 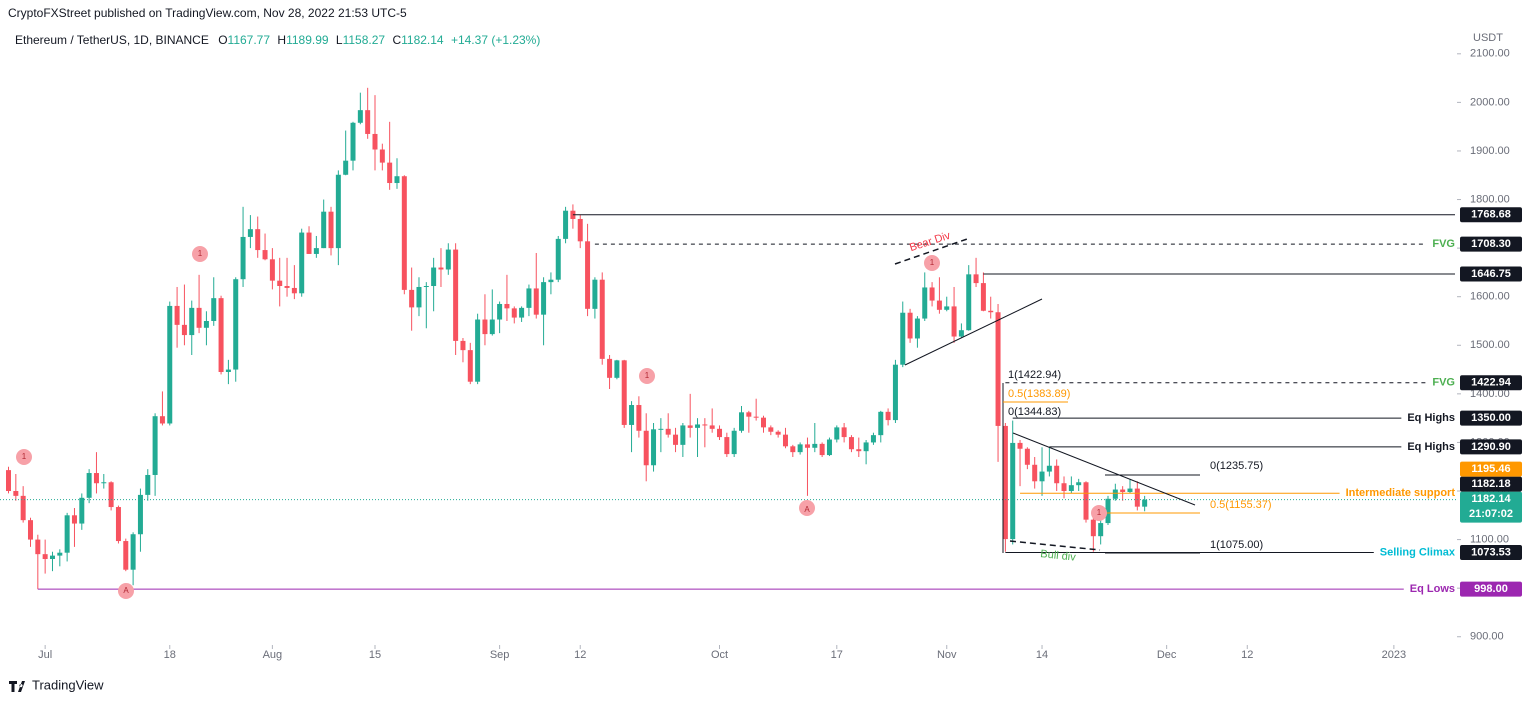 What do you see at coordinates (1418, 552) in the screenshot?
I see `level-tag: Selling Climax` at bounding box center [1418, 552].